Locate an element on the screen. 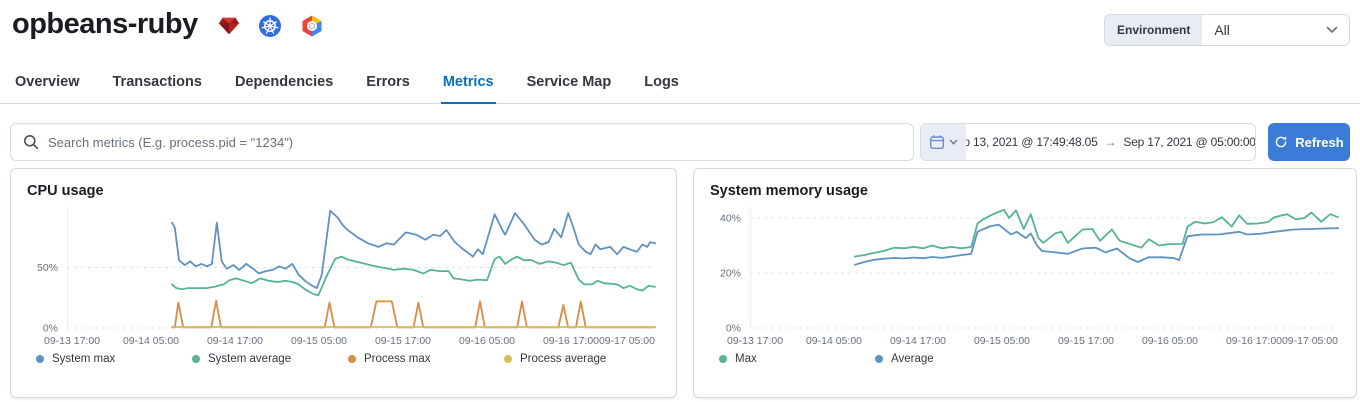 This screenshot has height=402, width=1360. chart-title: System memory usage is located at coordinates (789, 191).